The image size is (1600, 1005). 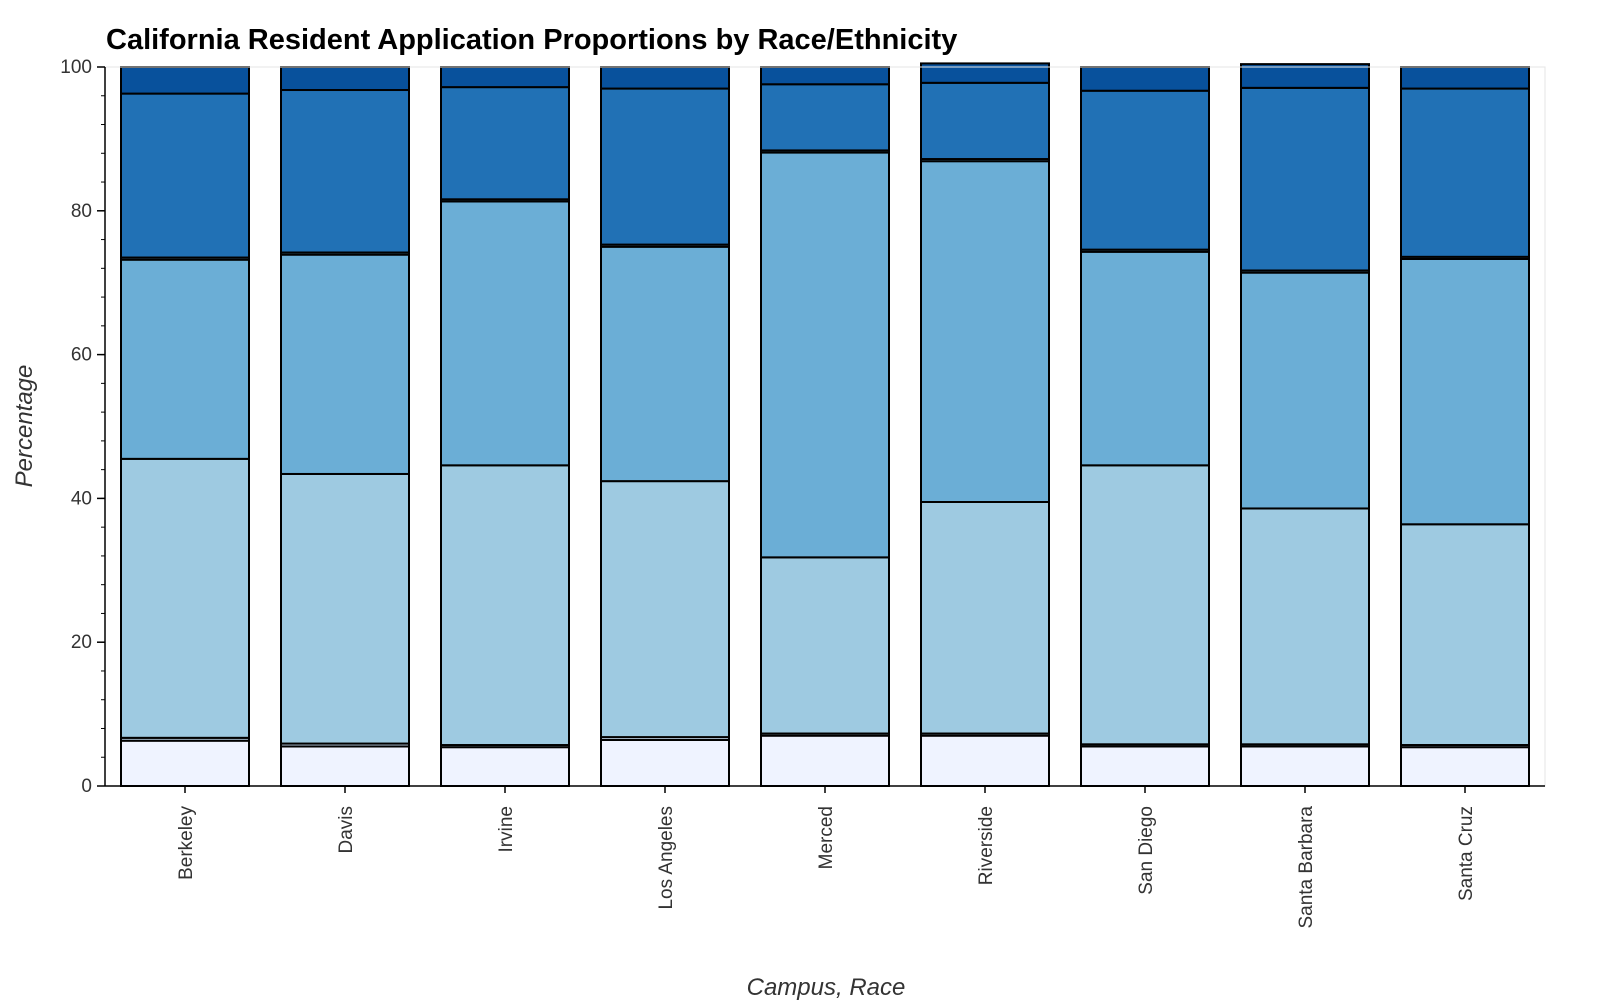 I want to click on bar-stack-santa-cruz, so click(x=1465, y=426).